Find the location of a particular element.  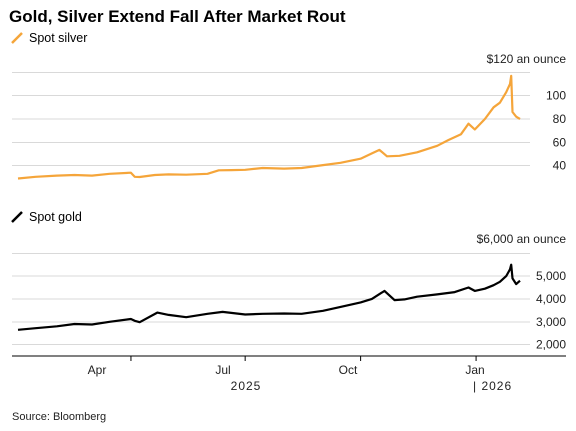

silver-legend-swatch is located at coordinates (17, 38).